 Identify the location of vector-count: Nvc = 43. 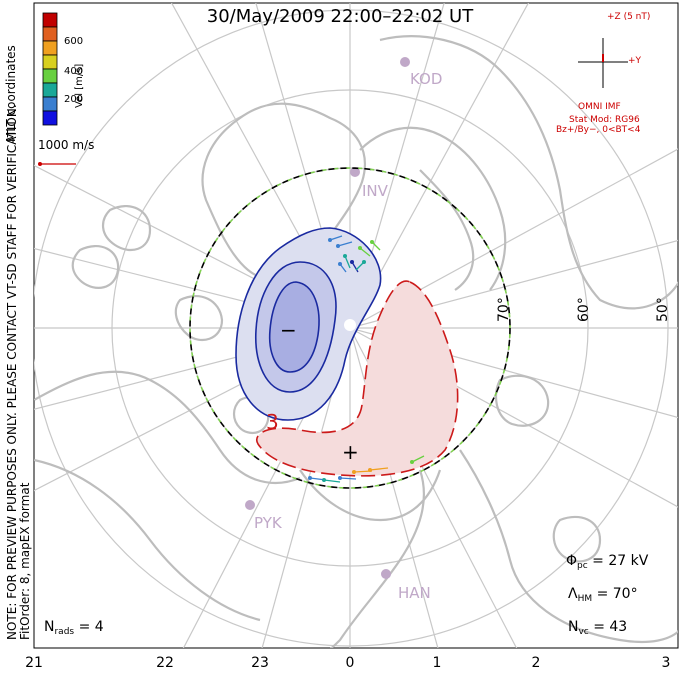
(598, 628).